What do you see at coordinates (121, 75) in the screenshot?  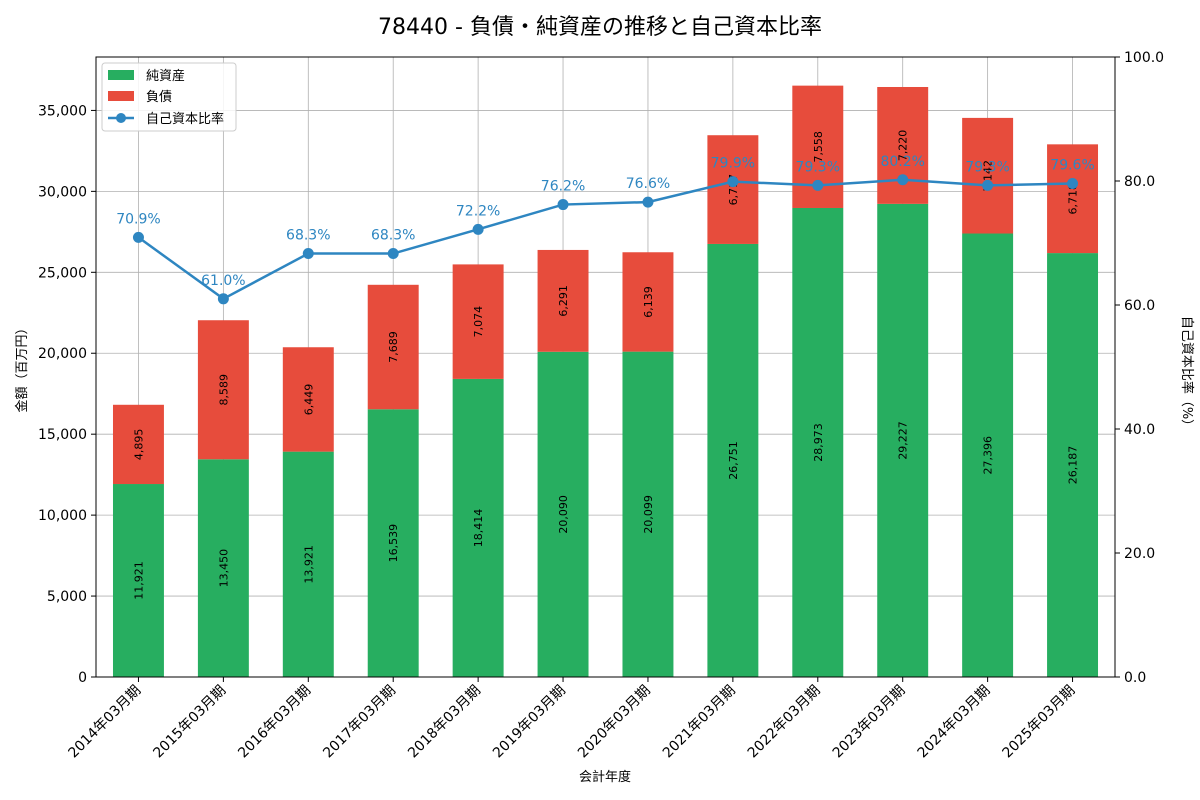 I see `legend-swatch-net-assets` at bounding box center [121, 75].